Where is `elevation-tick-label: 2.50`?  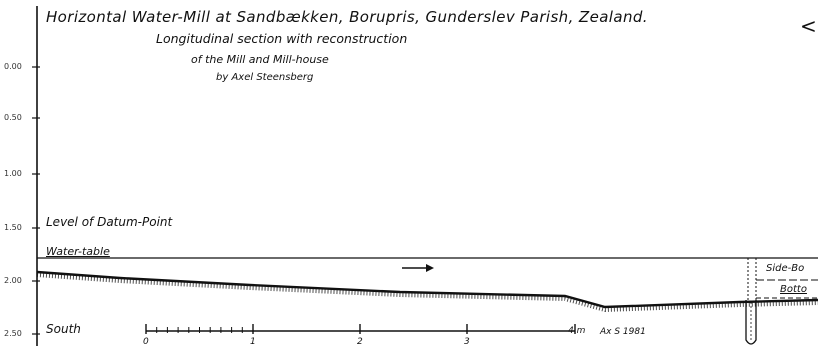 elevation-tick-label: 2.50 is located at coordinates (13, 333).